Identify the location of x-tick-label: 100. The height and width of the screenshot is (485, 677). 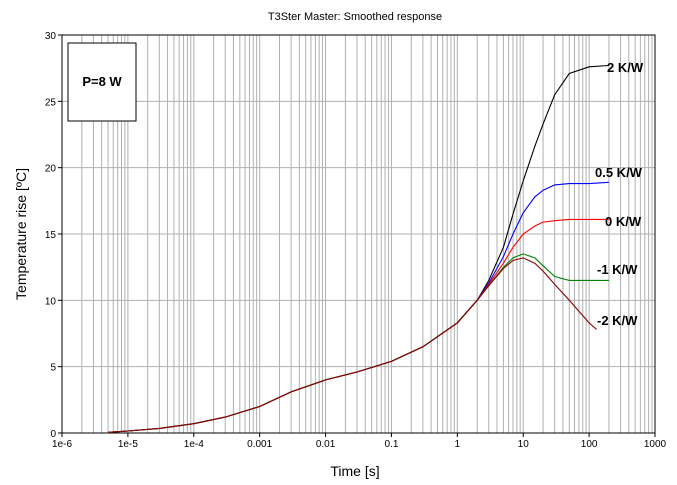
(589, 444).